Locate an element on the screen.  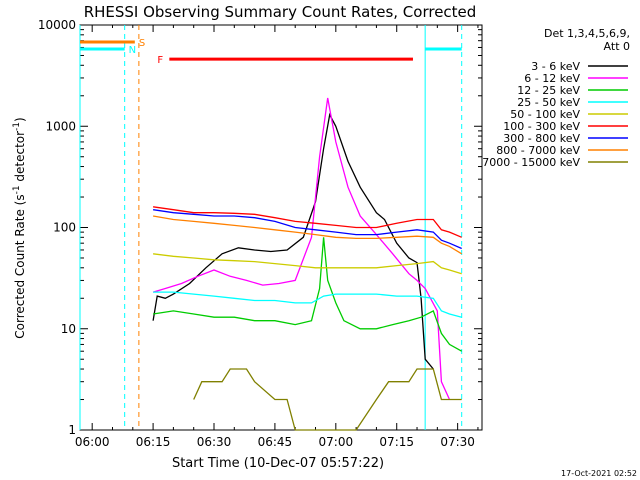
x-tick-label: 06:45 is located at coordinates (275, 442).